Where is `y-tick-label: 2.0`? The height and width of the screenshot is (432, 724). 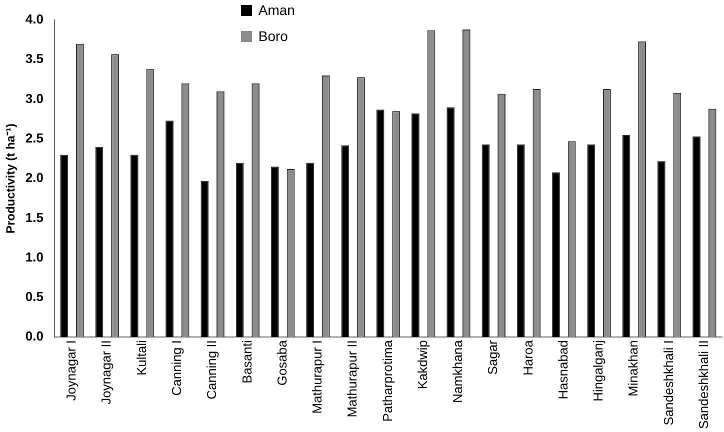 y-tick-label: 2.0 is located at coordinates (34, 178).